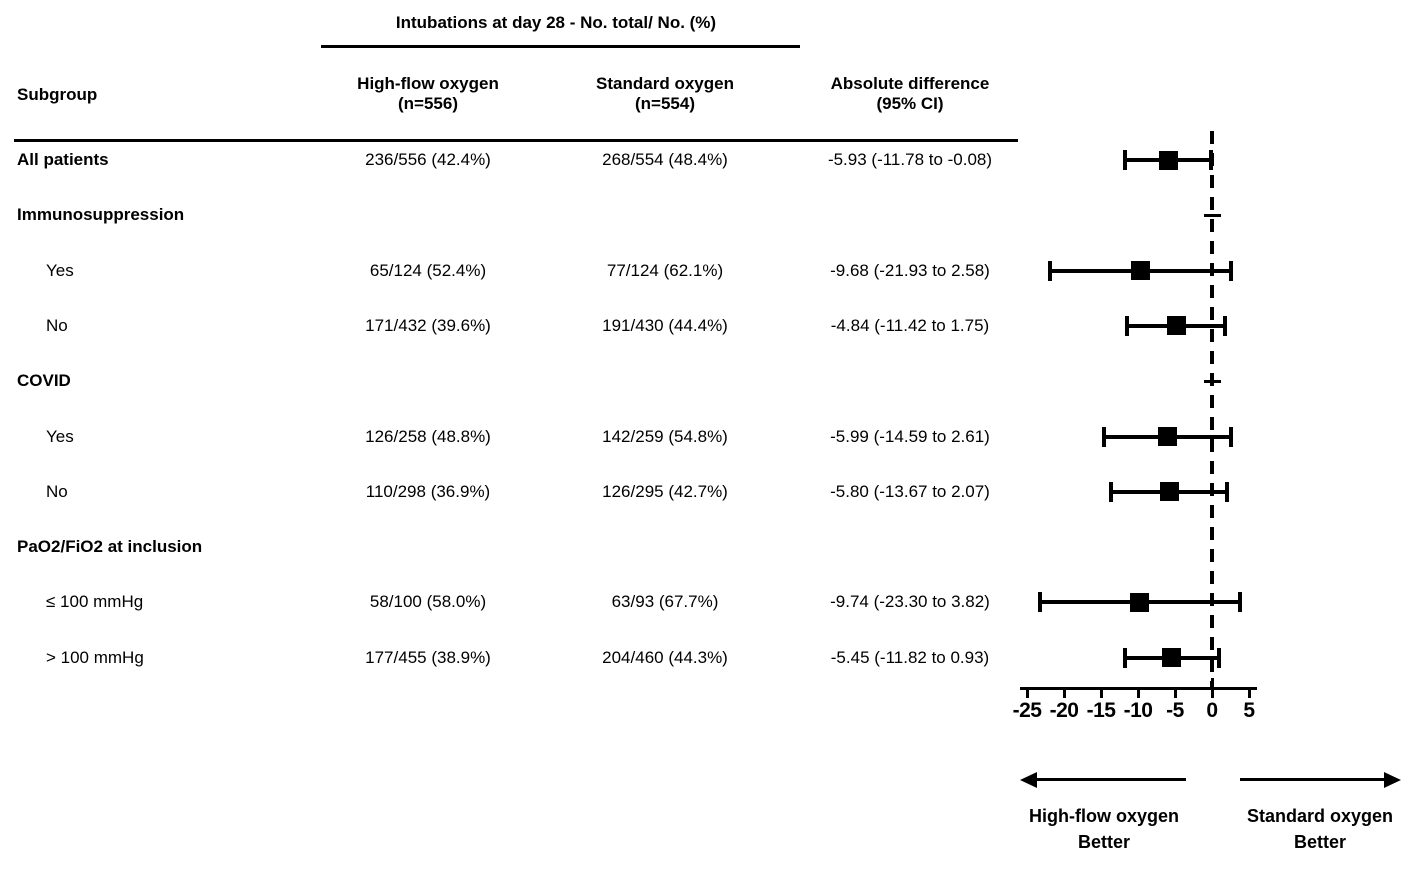  What do you see at coordinates (910, 83) in the screenshot?
I see `column-header-difference-line1: Absolute difference` at bounding box center [910, 83].